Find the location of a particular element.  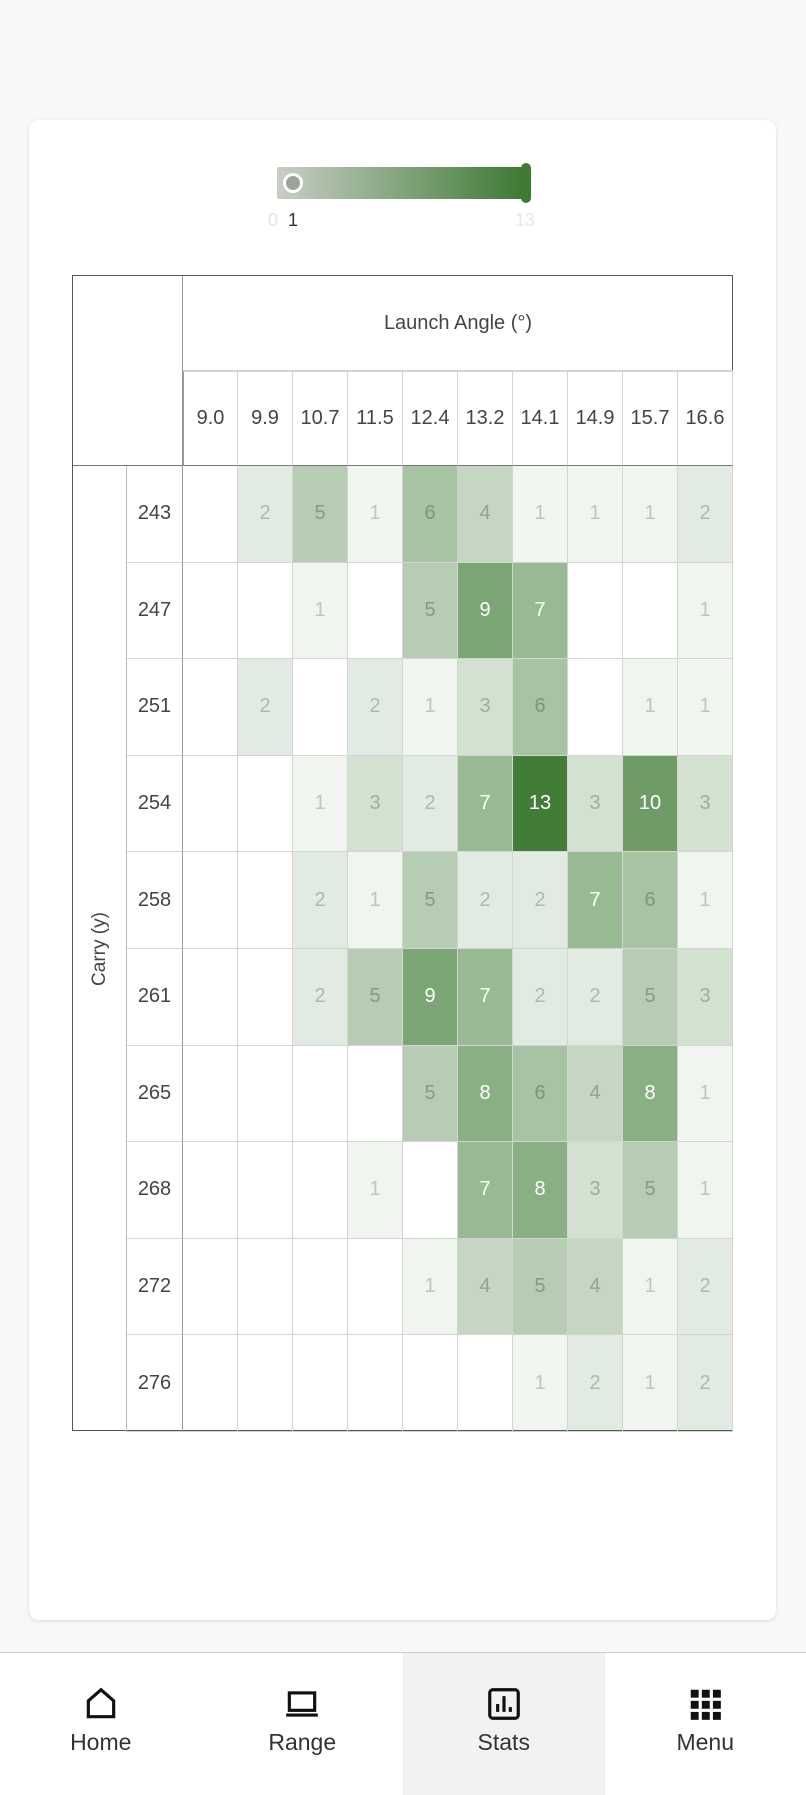

slider-min-thumb is located at coordinates (293, 183).